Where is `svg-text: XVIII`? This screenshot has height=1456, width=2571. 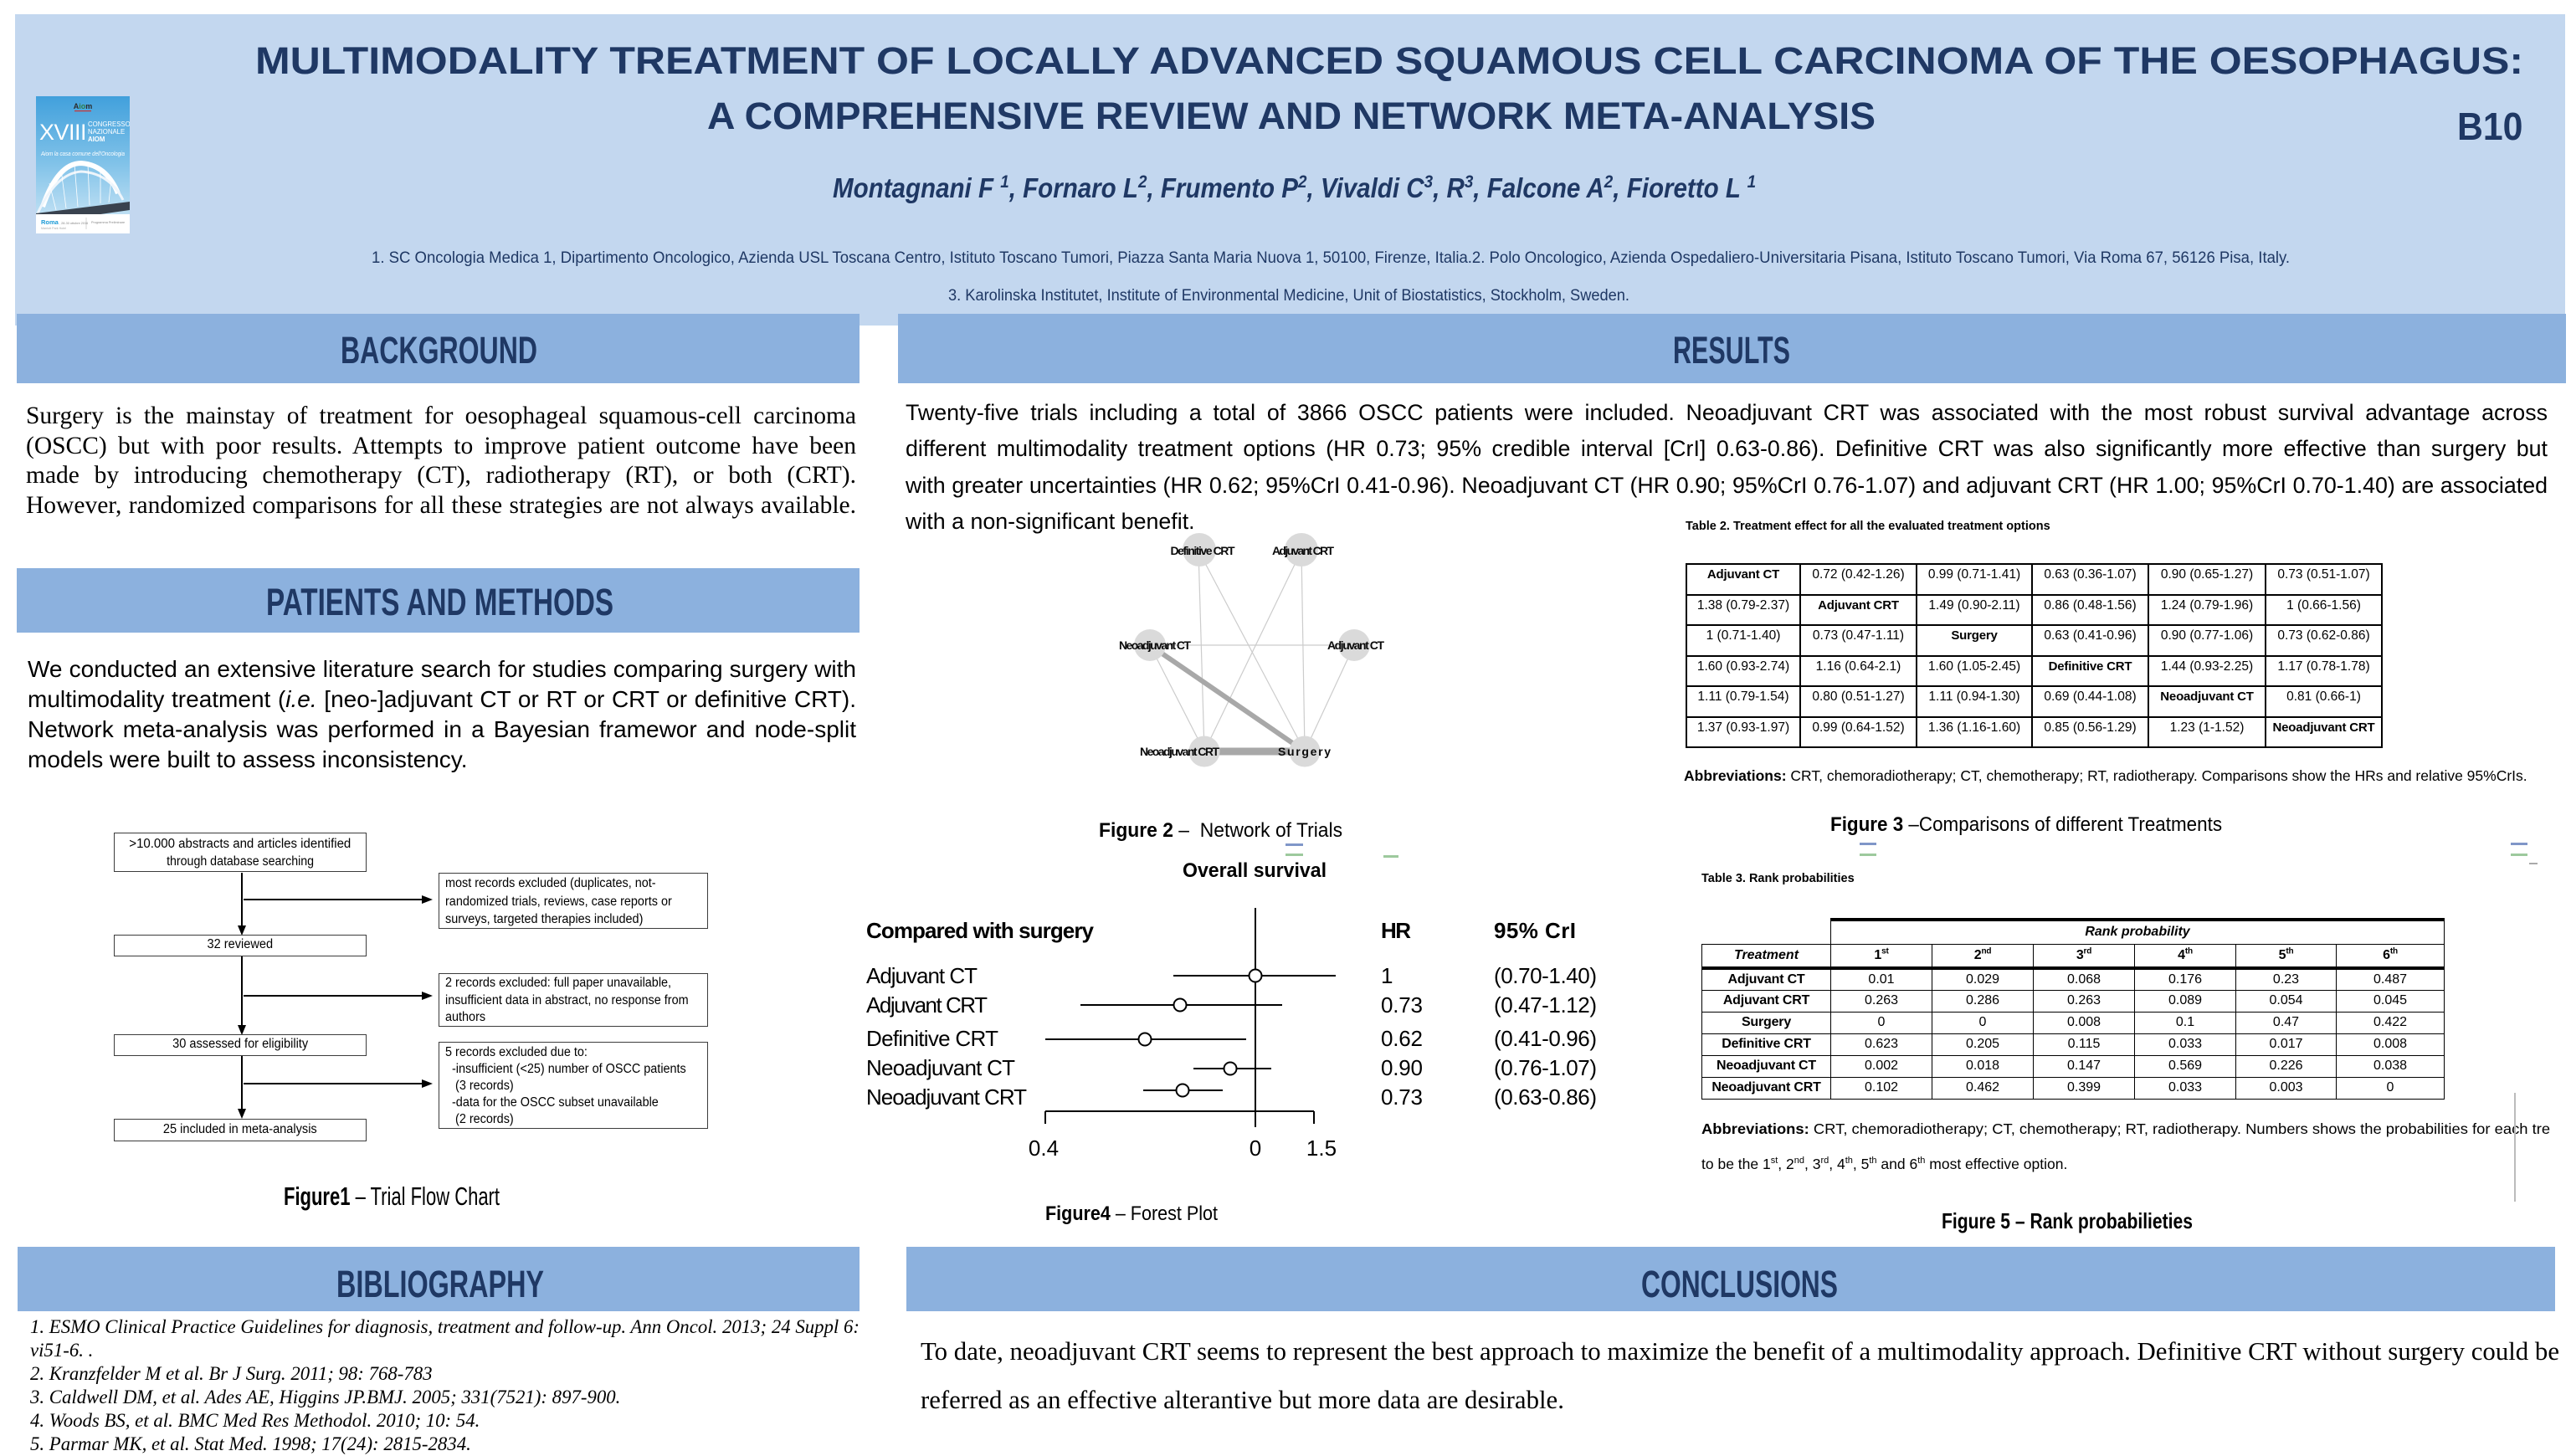 svg-text: XVIII is located at coordinates (62, 132).